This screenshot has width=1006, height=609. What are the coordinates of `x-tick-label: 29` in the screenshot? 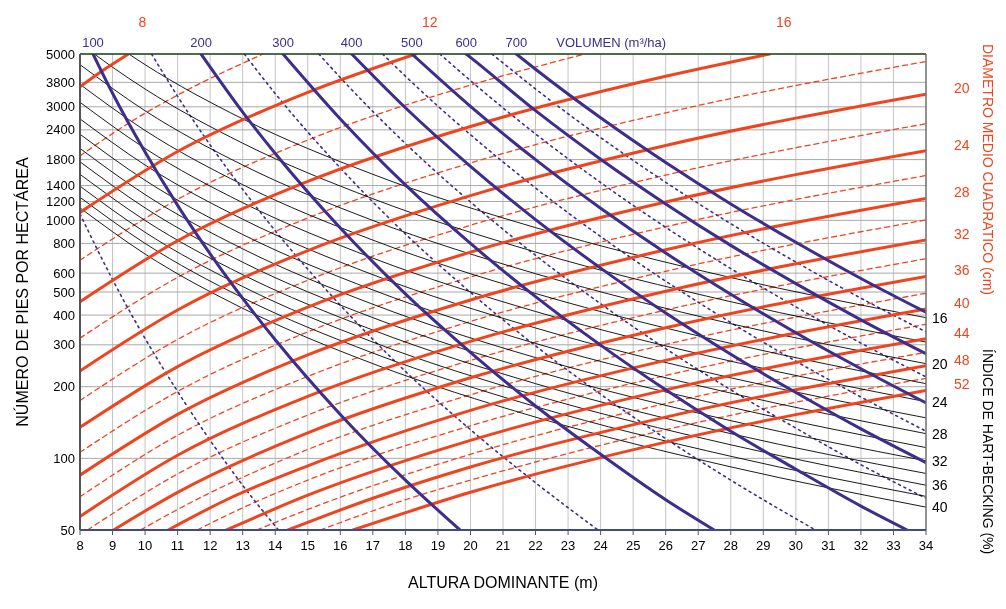 It's located at (763, 545).